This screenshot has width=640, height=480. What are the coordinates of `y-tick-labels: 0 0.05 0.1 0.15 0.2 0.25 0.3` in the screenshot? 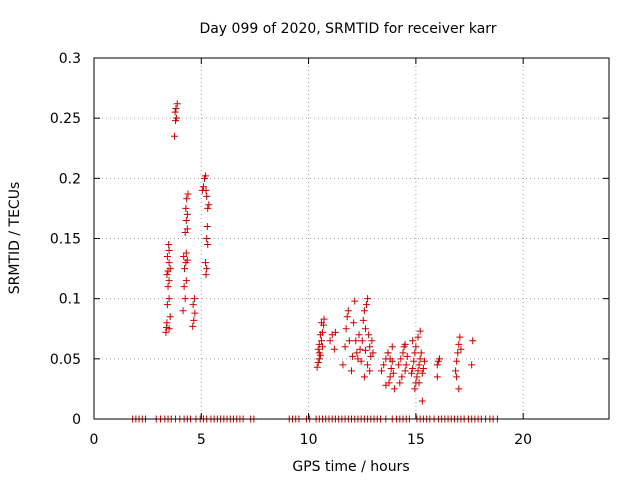 It's located at (65, 239).